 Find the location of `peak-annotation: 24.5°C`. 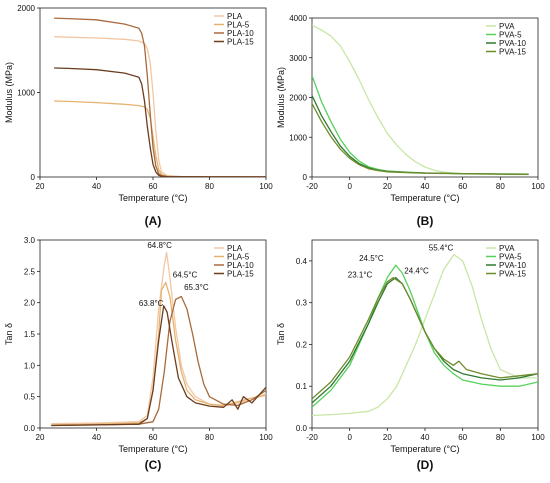

peak-annotation: 24.5°C is located at coordinates (371, 258).